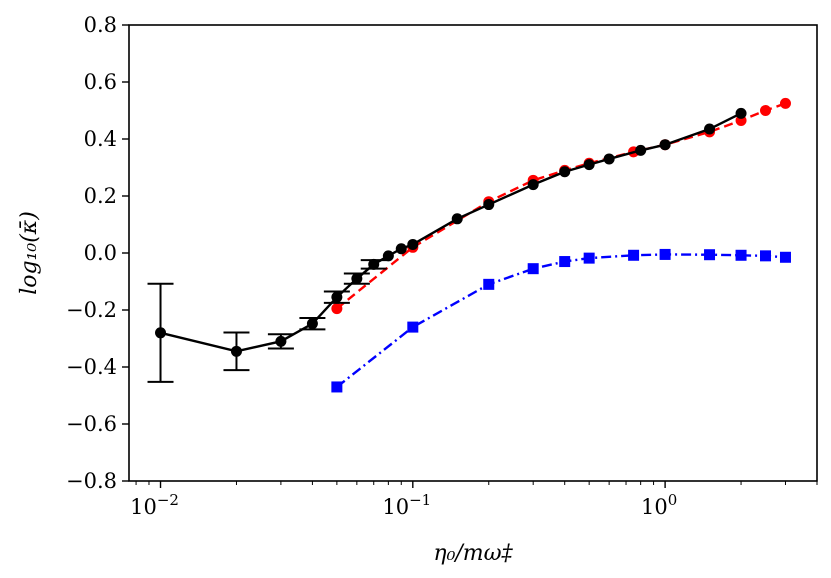 Image resolution: width=831 pixels, height=578 pixels. Describe the element at coordinates (100, 25) in the screenshot. I see `y-tick-label: 0.8` at that location.